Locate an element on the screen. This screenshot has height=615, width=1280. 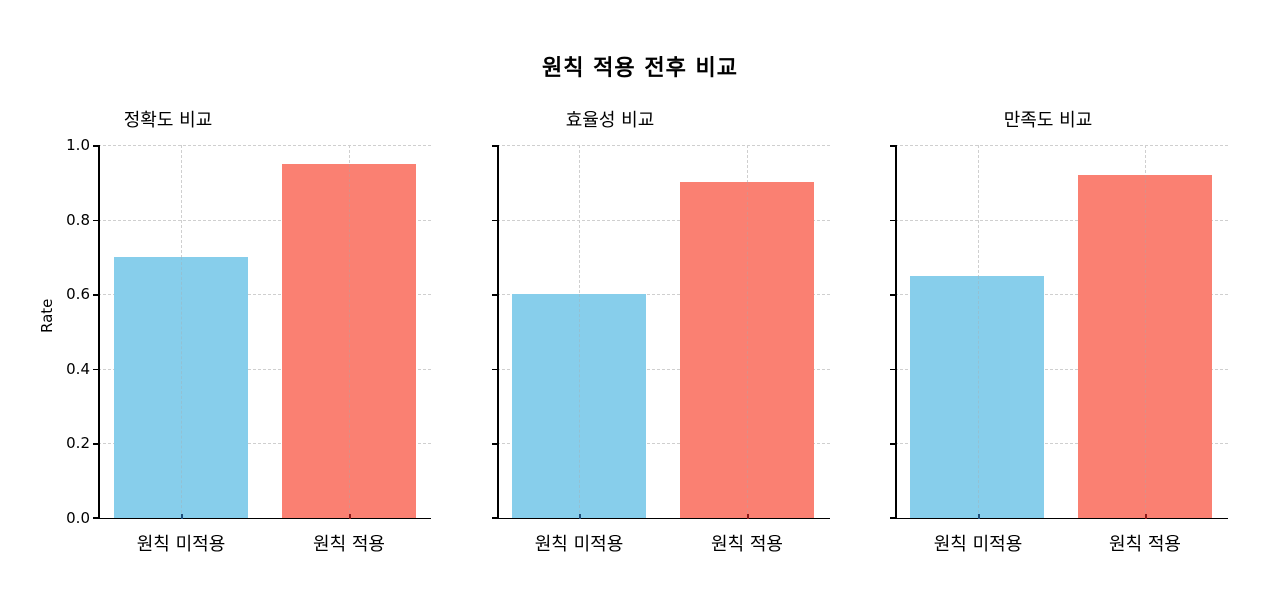
figure-title: 원칙 적용 전후 비교 is located at coordinates (640, 68).